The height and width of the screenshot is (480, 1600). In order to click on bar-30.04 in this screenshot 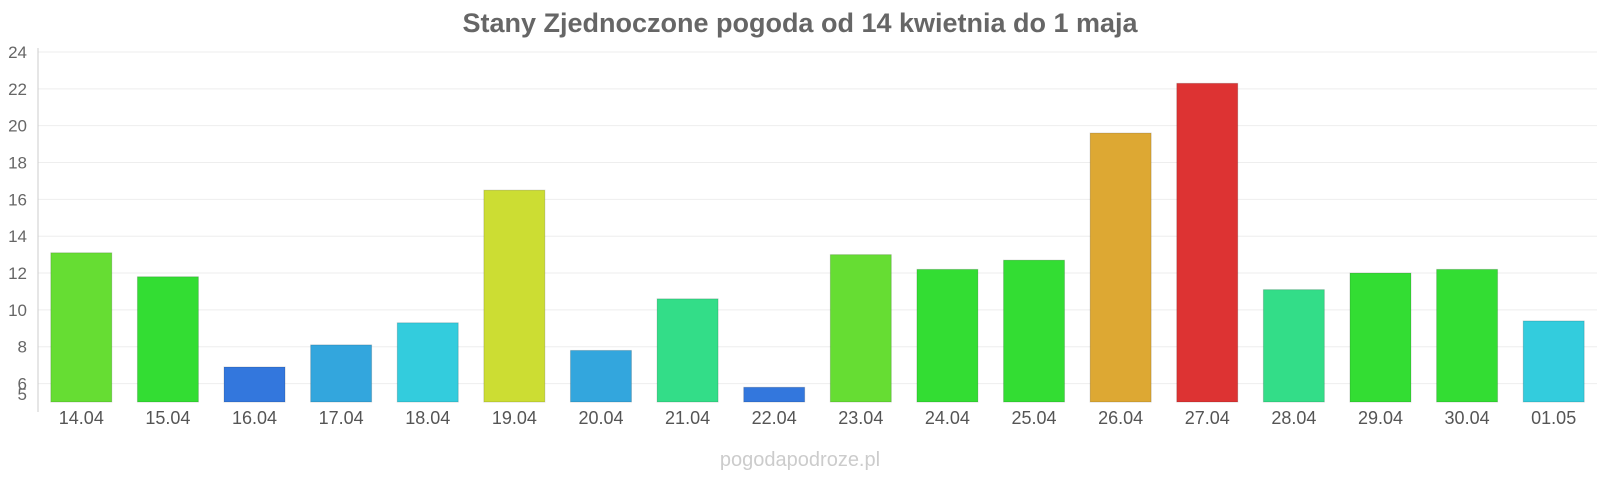, I will do `click(1467, 335)`.